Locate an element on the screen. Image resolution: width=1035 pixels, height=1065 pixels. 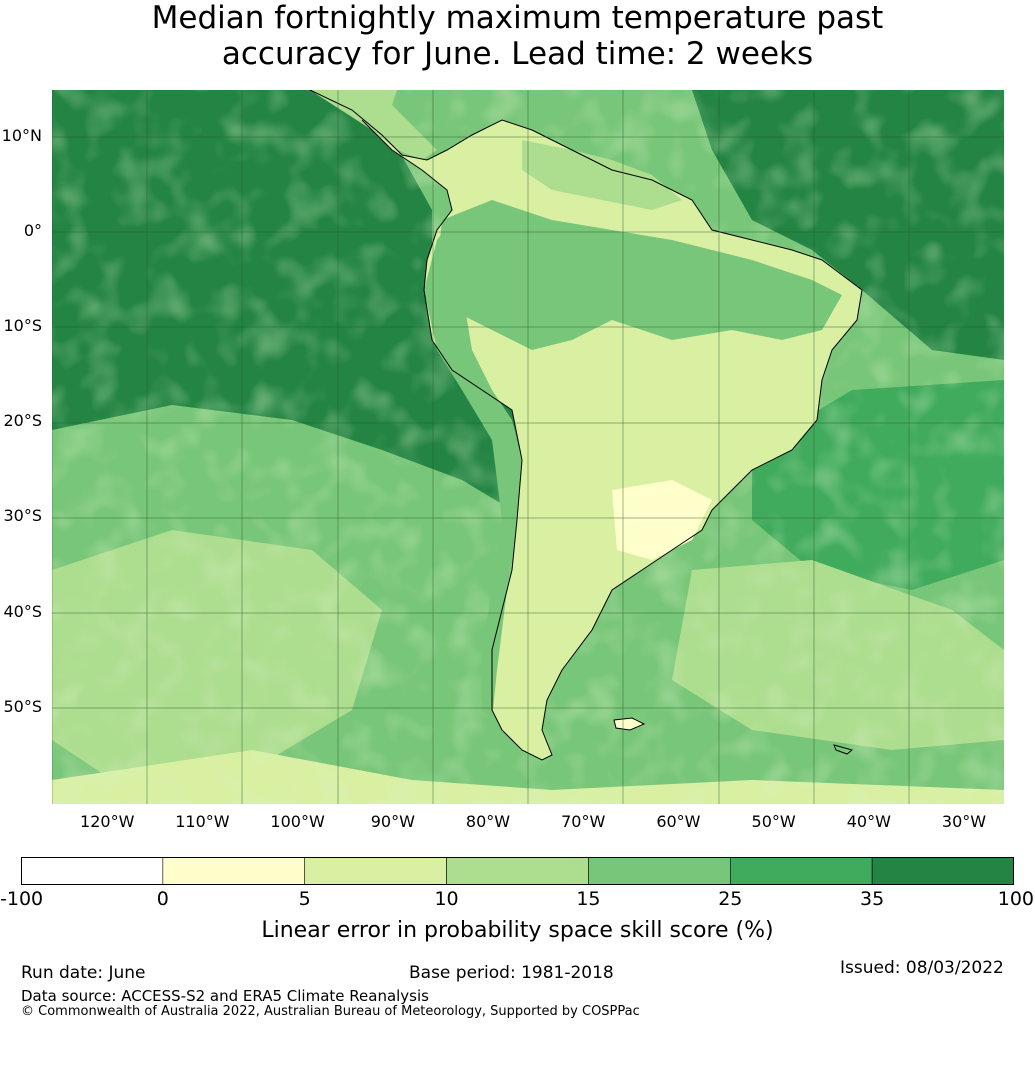
colorbar is located at coordinates (517, 871).